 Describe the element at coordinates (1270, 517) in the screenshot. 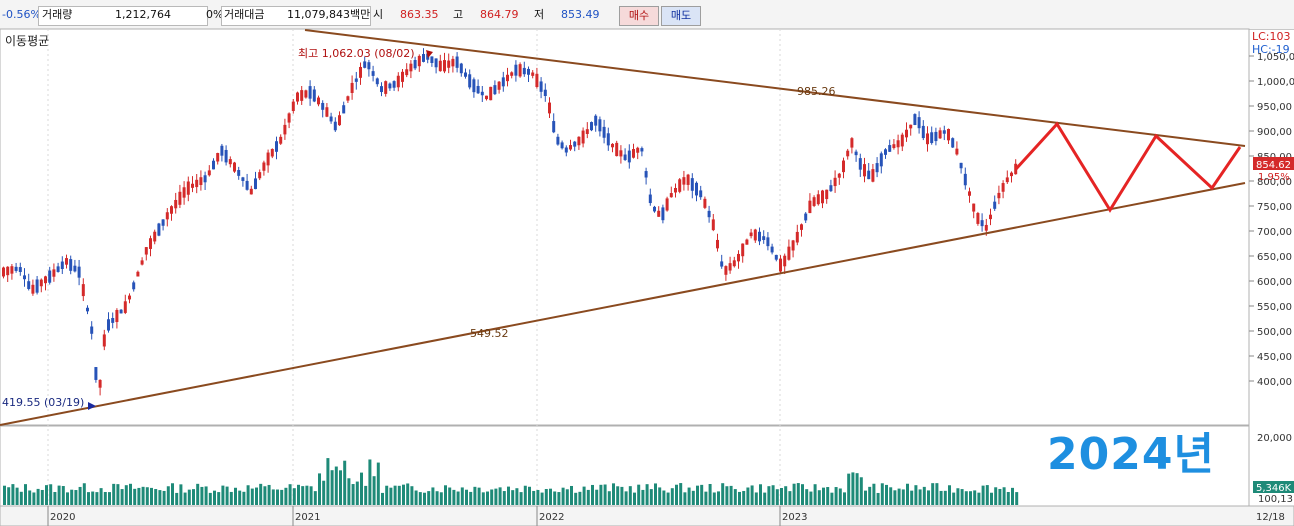

I see `x-axis-last-date: 12/18` at that location.